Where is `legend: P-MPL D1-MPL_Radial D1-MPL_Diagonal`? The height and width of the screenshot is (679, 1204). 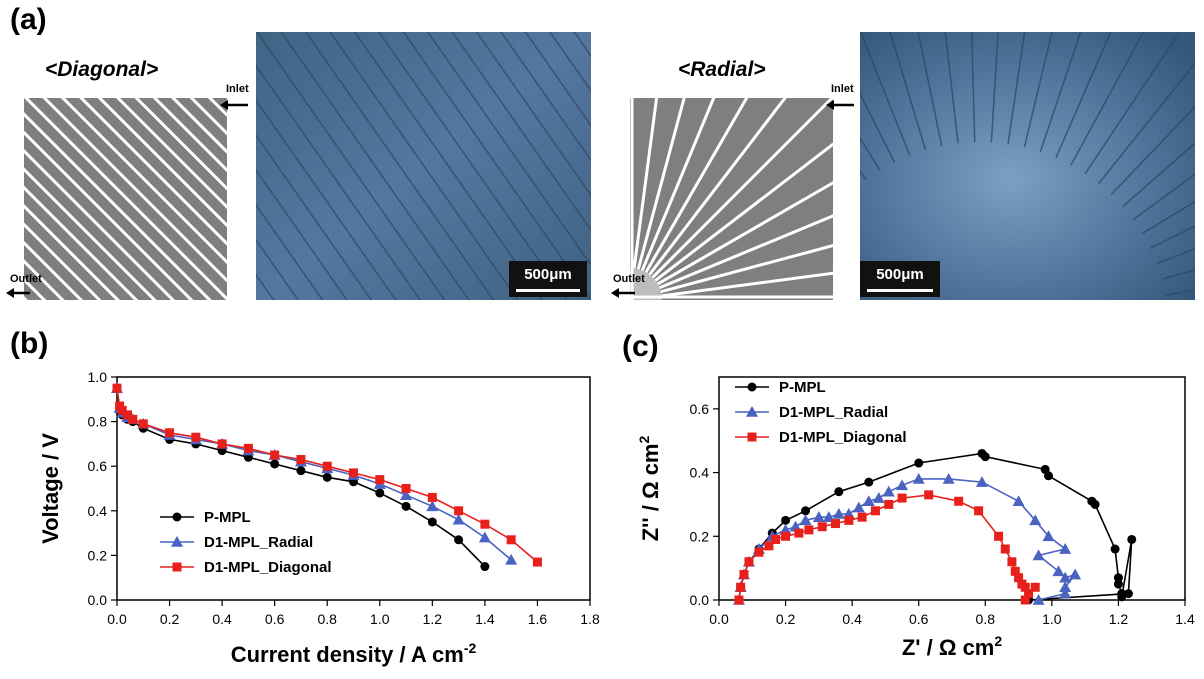 legend: P-MPL D1-MPL_Radial D1-MPL_Diagonal is located at coordinates (246, 542).